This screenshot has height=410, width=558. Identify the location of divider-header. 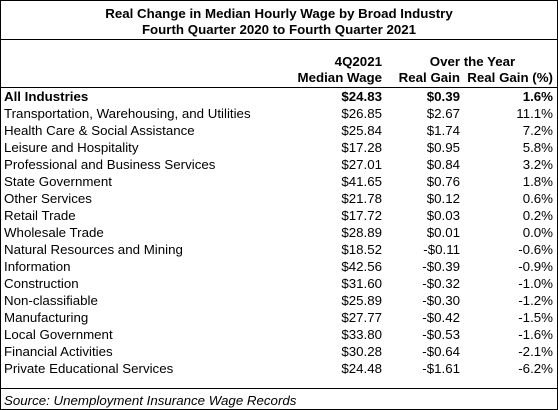
(279, 87).